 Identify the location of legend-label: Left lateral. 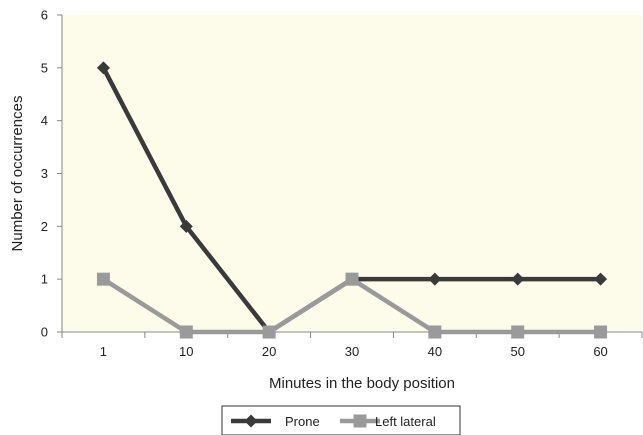
(405, 421).